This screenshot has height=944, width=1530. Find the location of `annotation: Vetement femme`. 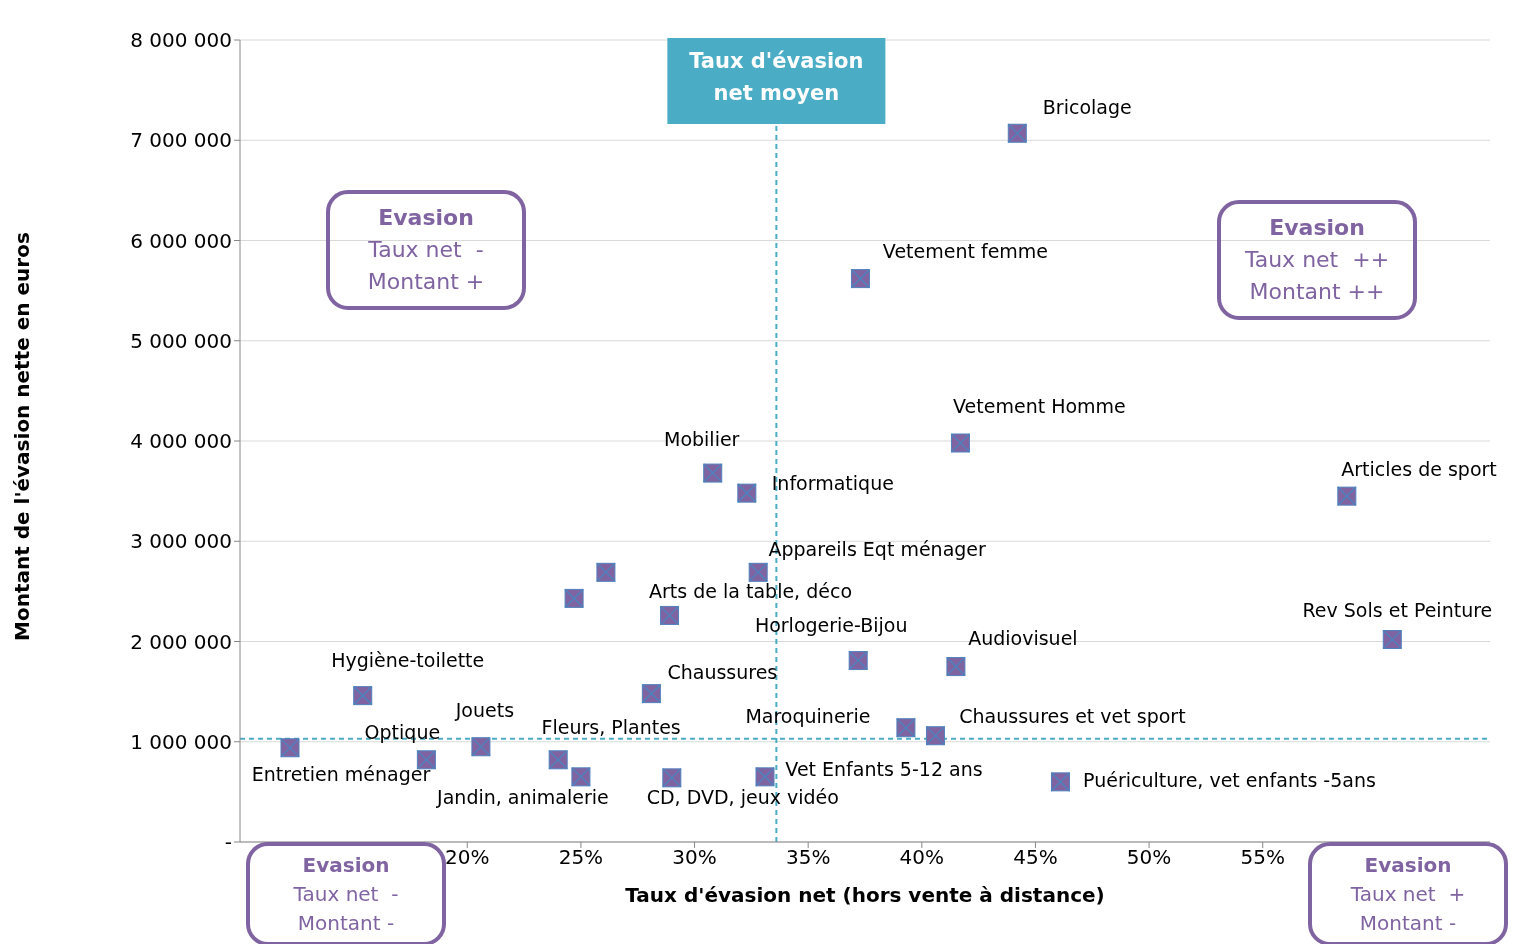

annotation: Vetement femme is located at coordinates (965, 251).